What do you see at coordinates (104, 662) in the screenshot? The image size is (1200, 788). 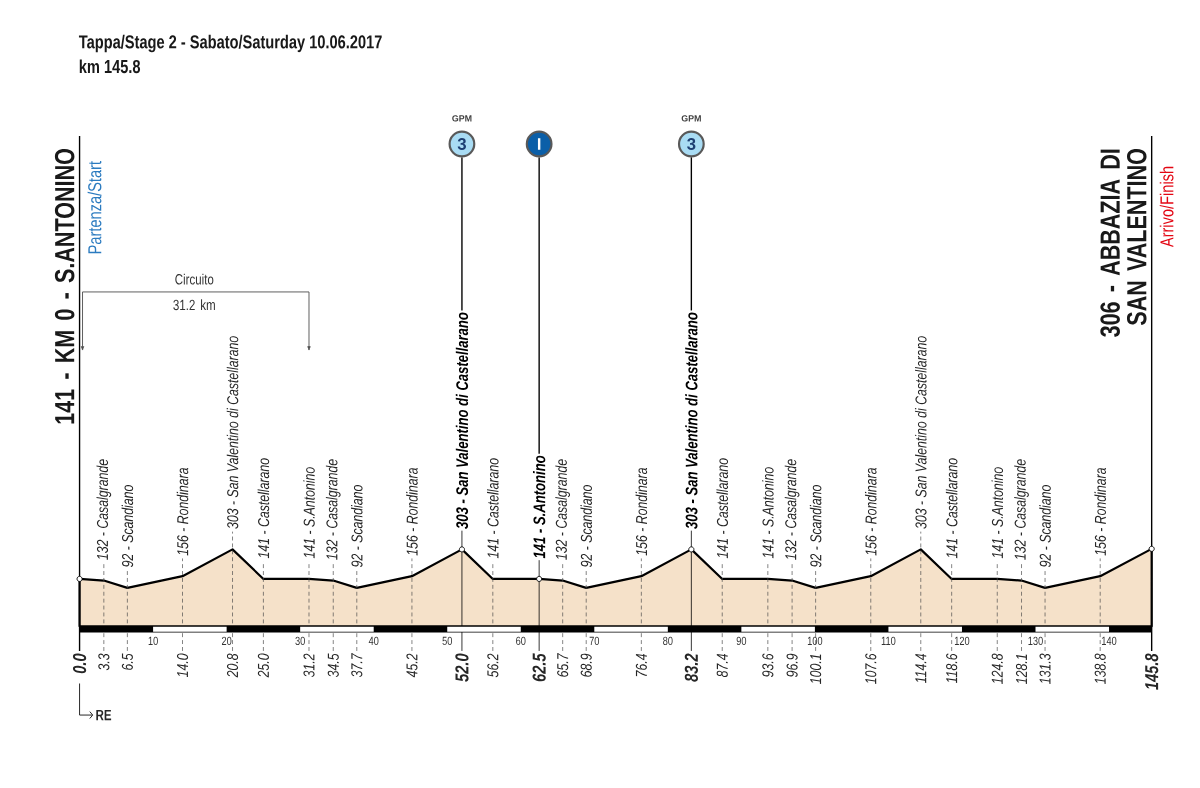 I see `x-tick-label: 3.3` at bounding box center [104, 662].